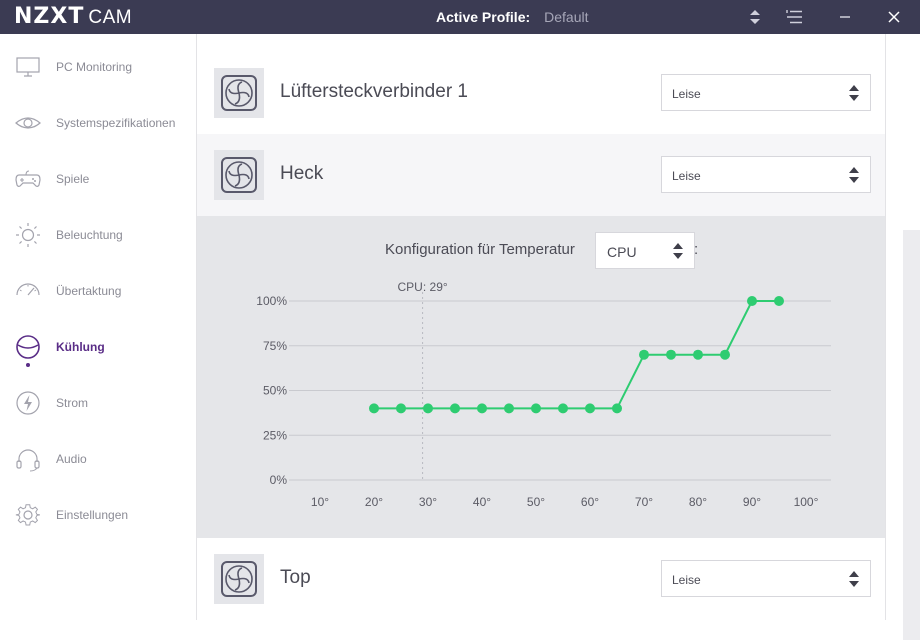  I want to click on eye-icon, so click(28, 123).